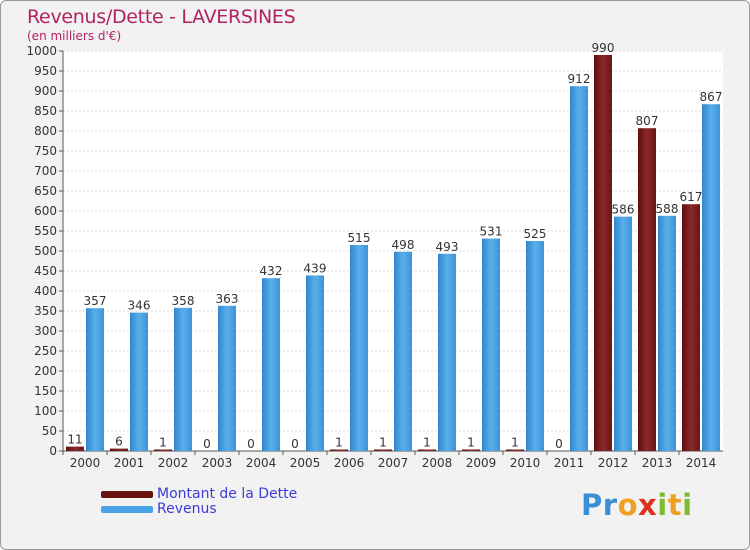 The image size is (750, 550). I want to click on y-tick-label: 450, so click(45, 271).